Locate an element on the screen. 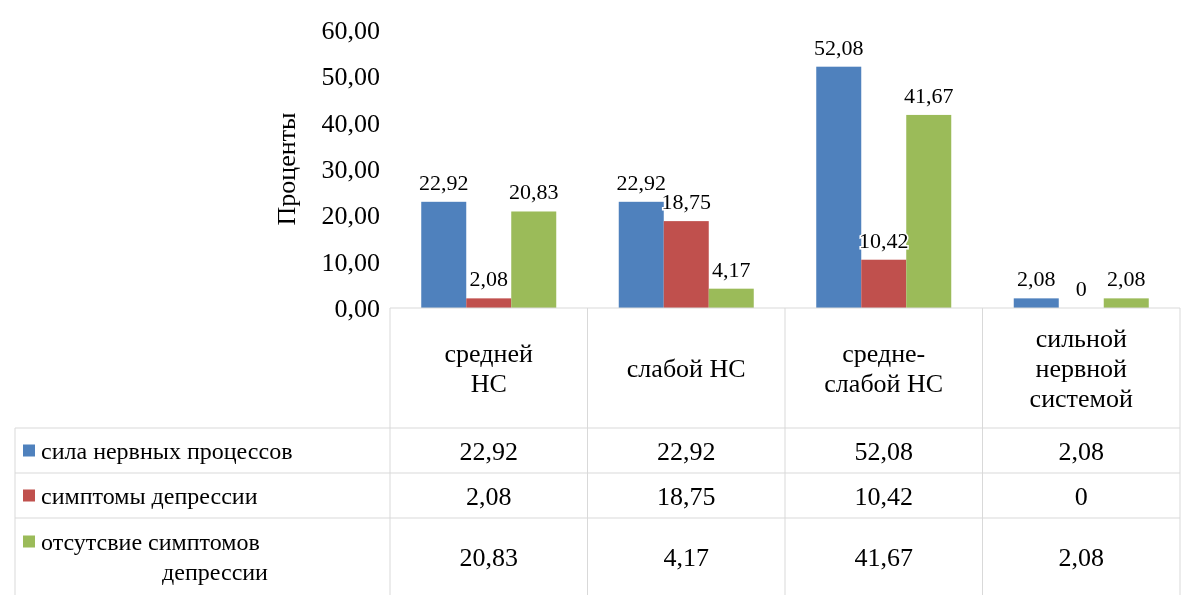 The width and height of the screenshot is (1185, 595). text: 20,83 is located at coordinates (534, 192).